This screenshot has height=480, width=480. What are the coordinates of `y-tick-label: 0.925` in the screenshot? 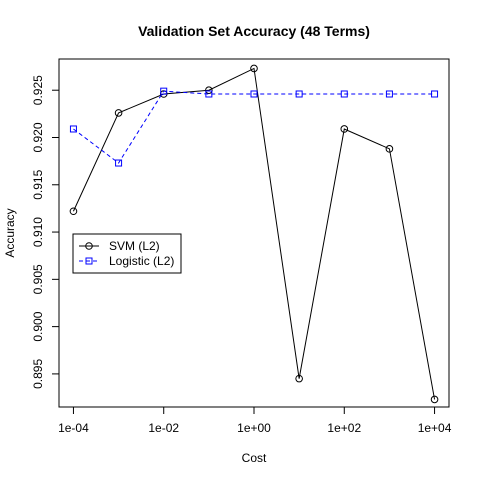 It's located at (38, 90).